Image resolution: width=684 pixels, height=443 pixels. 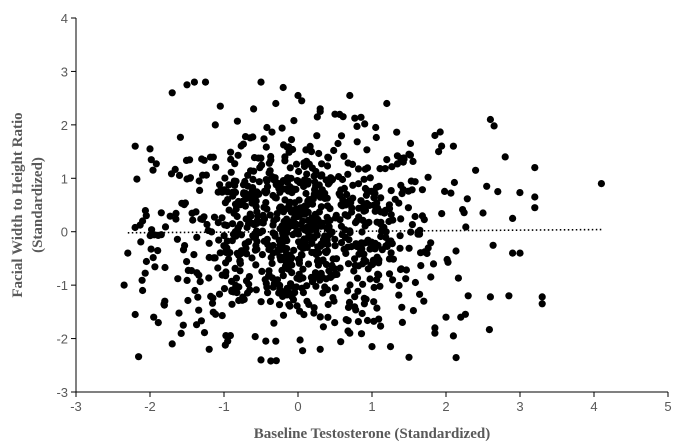 What do you see at coordinates (593, 406) in the screenshot?
I see `x-tick-label: 4` at bounding box center [593, 406].